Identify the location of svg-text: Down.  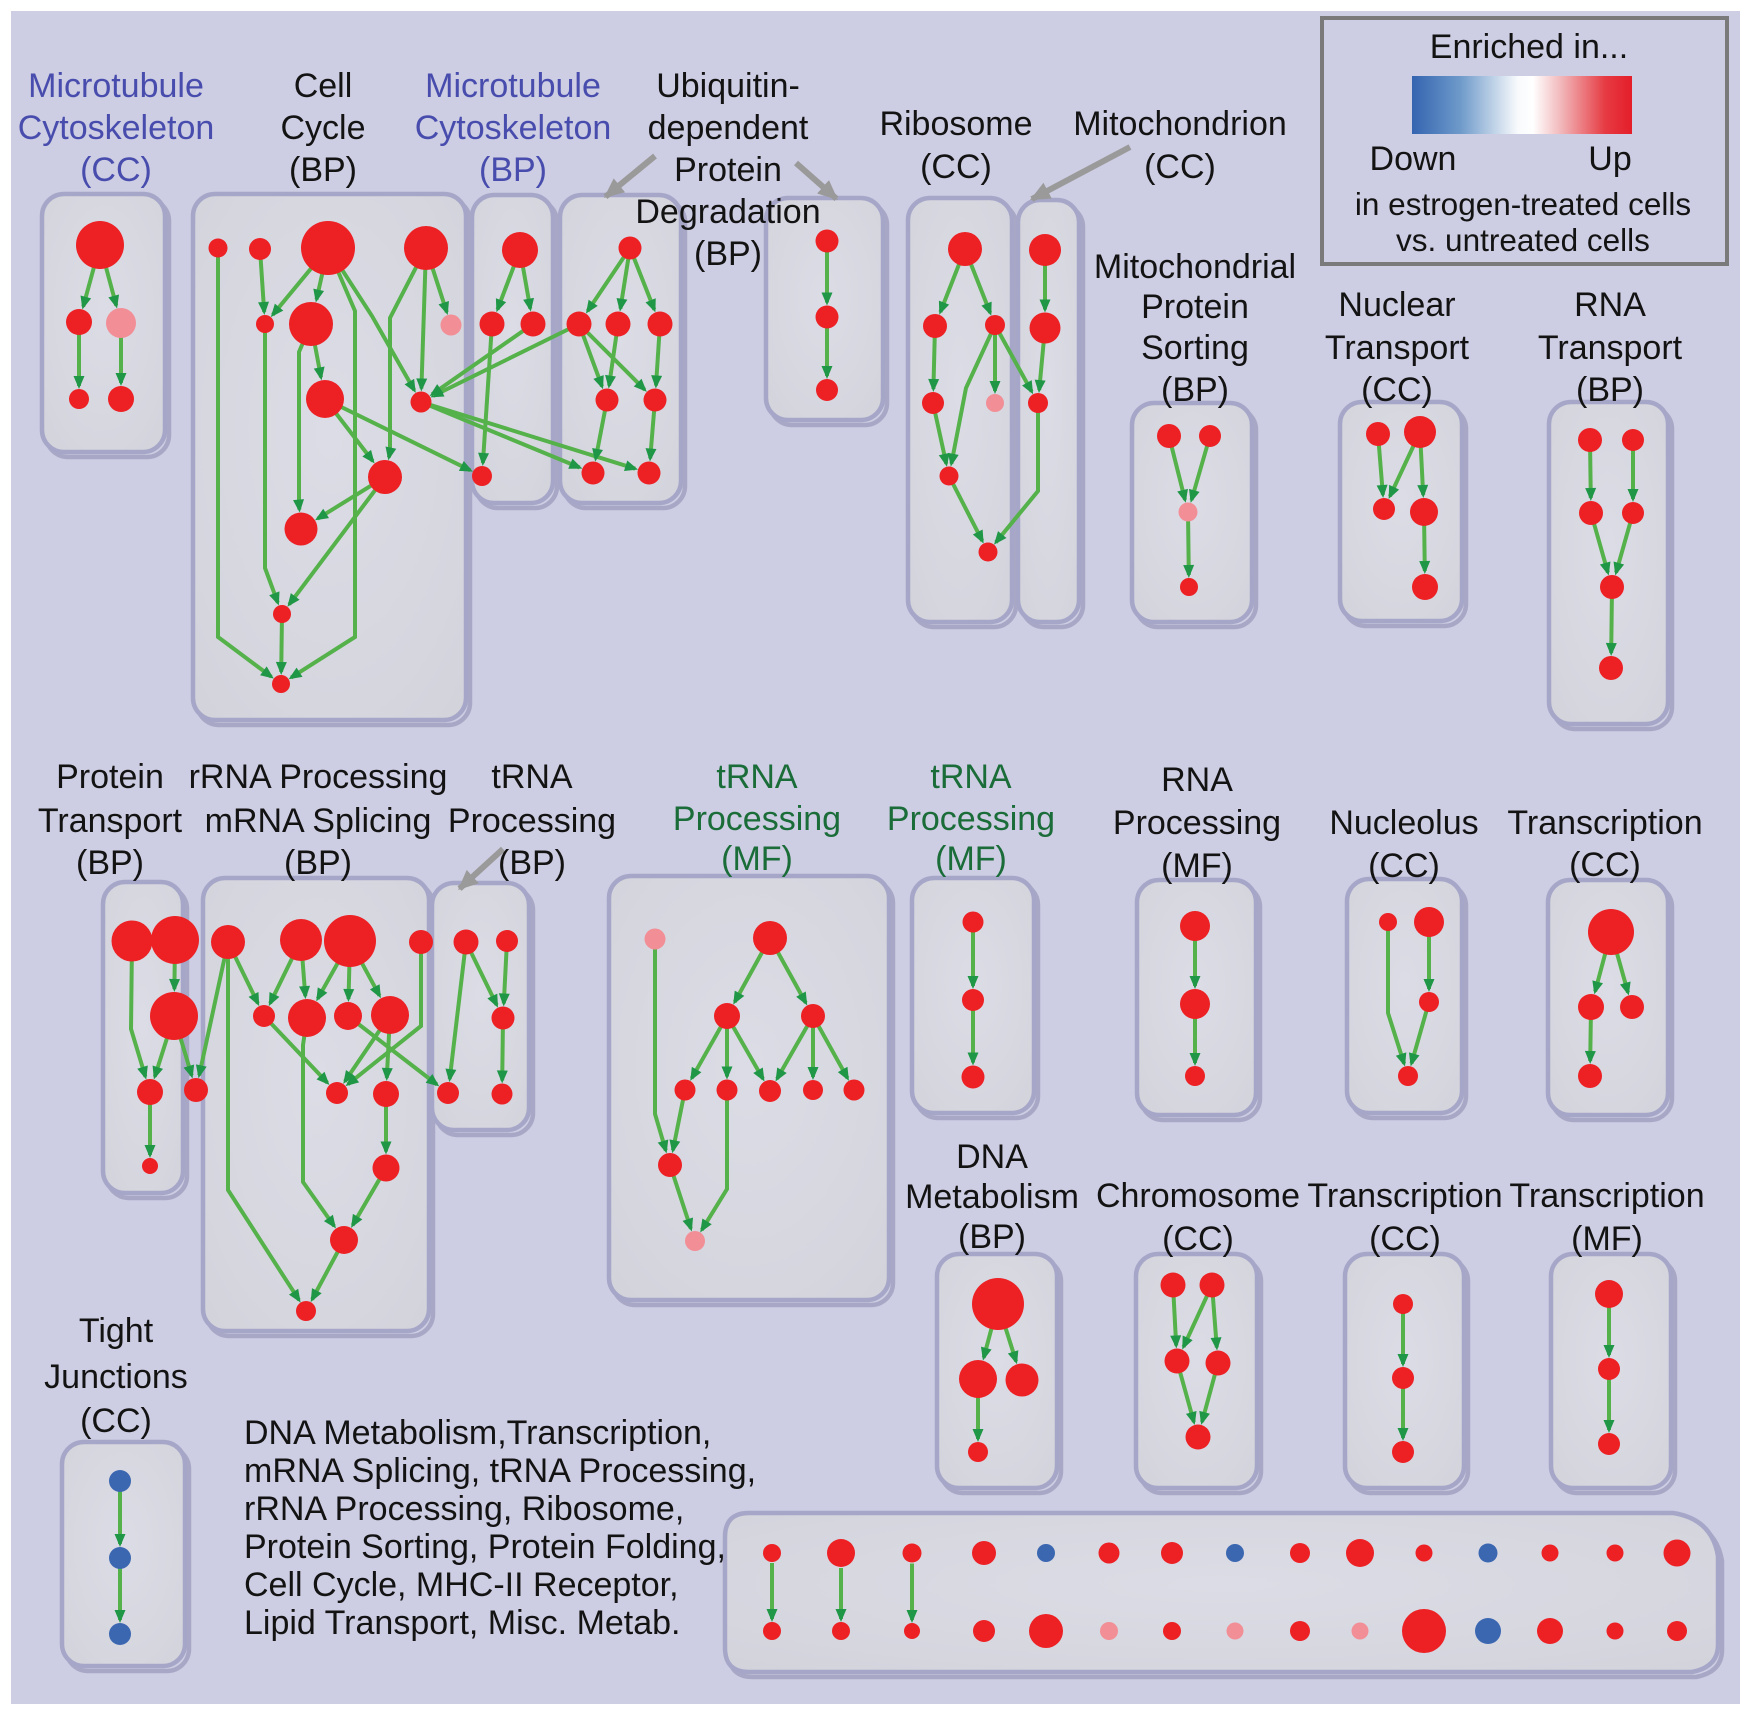
(1413, 159).